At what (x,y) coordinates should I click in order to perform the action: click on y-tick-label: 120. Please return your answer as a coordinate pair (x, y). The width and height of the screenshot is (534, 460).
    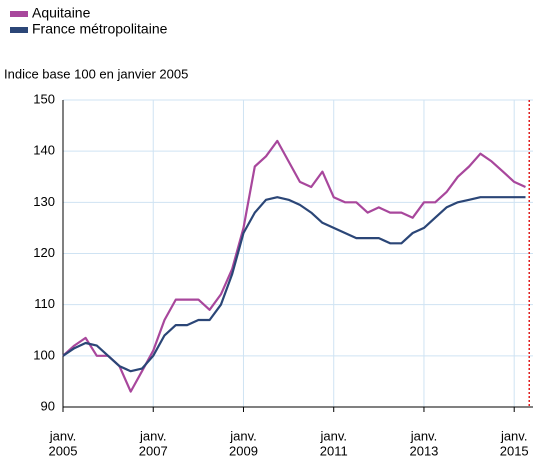
    Looking at the image, I should click on (44, 252).